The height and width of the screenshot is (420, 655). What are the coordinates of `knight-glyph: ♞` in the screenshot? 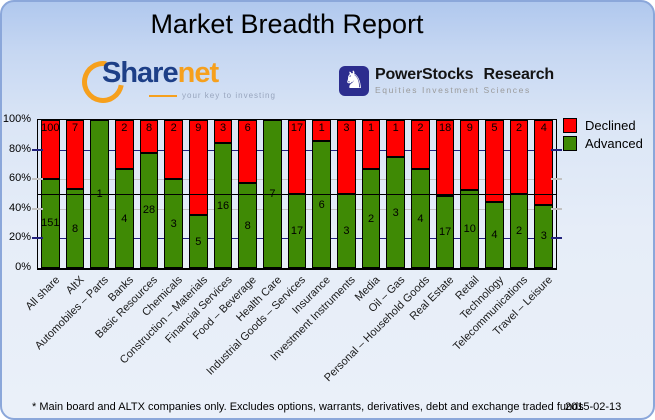 It's located at (354, 80).